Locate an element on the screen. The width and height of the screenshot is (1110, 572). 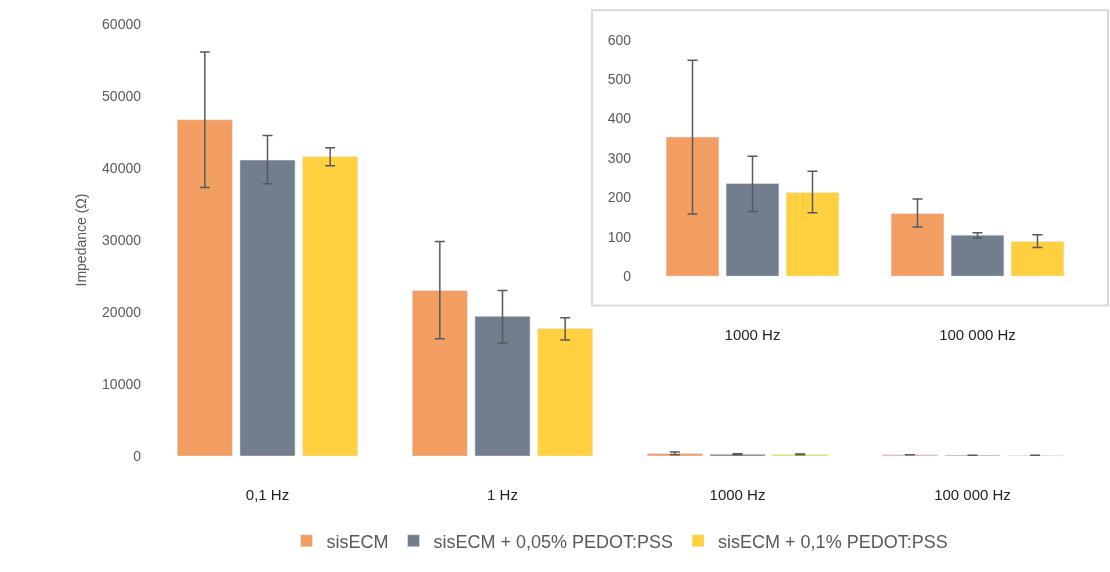
y-tick-label: 600 is located at coordinates (619, 39).